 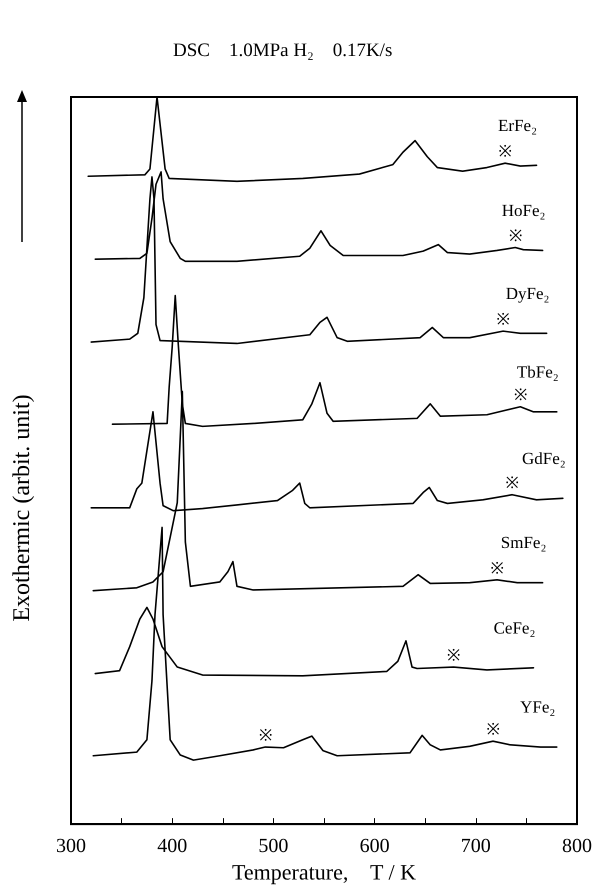 I want to click on series-label: GdFe₂, so click(x=544, y=458).